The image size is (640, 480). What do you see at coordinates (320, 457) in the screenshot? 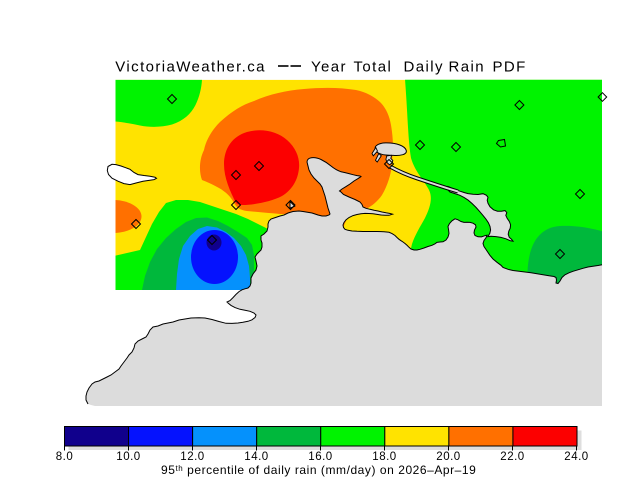
I see `svg-text: 16.0` at bounding box center [320, 457].